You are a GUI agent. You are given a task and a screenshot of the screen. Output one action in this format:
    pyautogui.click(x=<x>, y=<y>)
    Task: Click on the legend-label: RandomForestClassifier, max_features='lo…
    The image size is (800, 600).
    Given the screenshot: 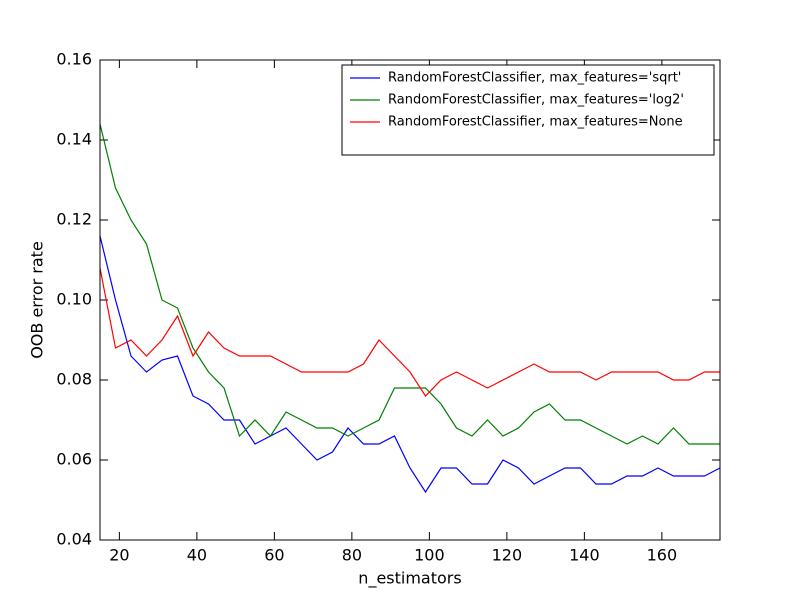 What is the action you would take?
    pyautogui.click(x=536, y=100)
    